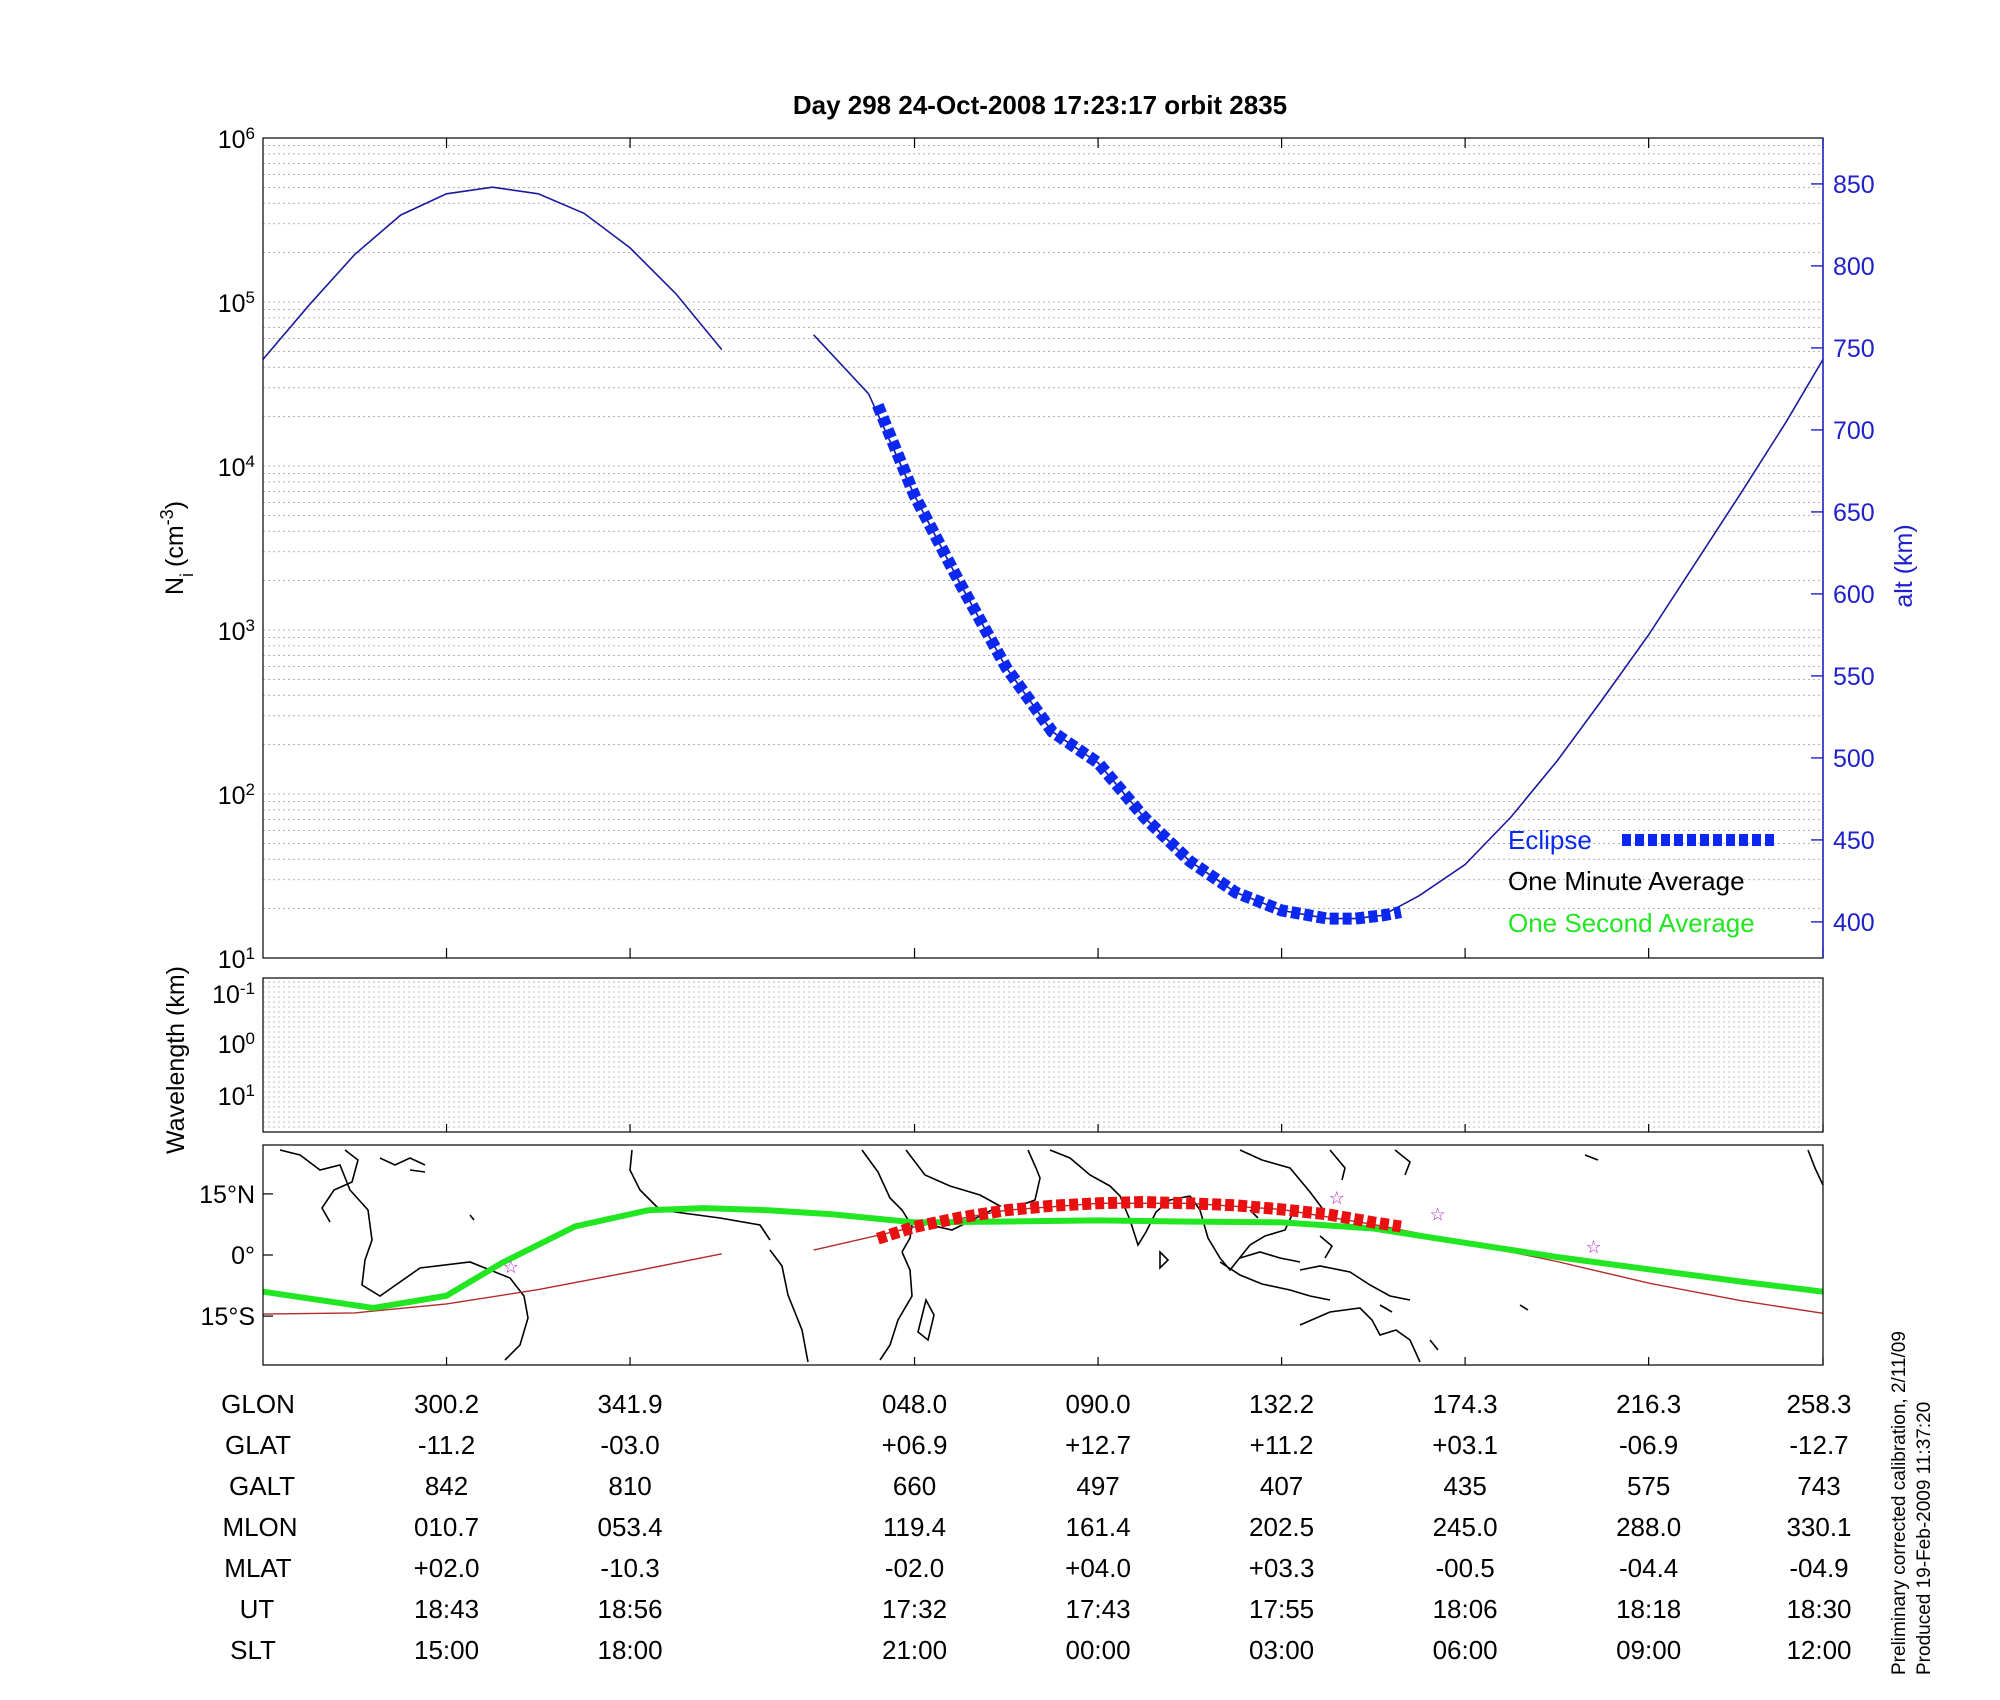 The height and width of the screenshot is (1700, 2000). Describe the element at coordinates (446, 1445) in the screenshot. I see `table-cell: -11.2` at that location.